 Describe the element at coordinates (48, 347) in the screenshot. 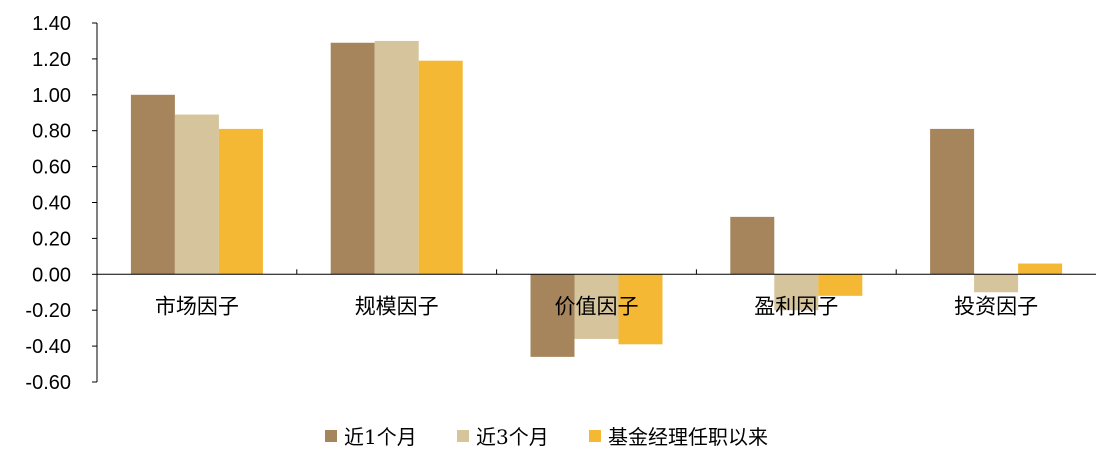

I see `y-tick-label: -0.40` at that location.